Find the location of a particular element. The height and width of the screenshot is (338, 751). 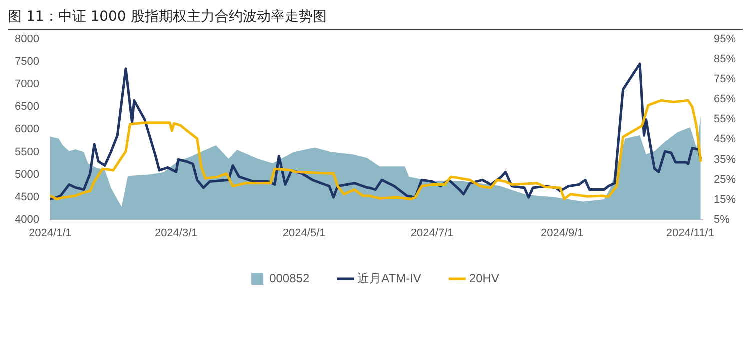

x-tick-label: 2024/3/1 is located at coordinates (176, 233).